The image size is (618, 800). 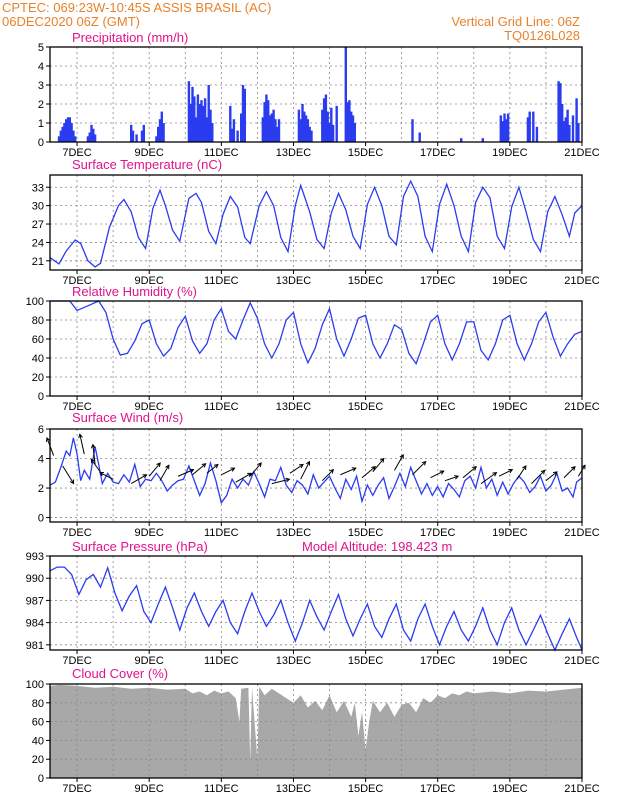 I want to click on precipitation-title: Precipitation (mm/h), so click(x=130, y=37).